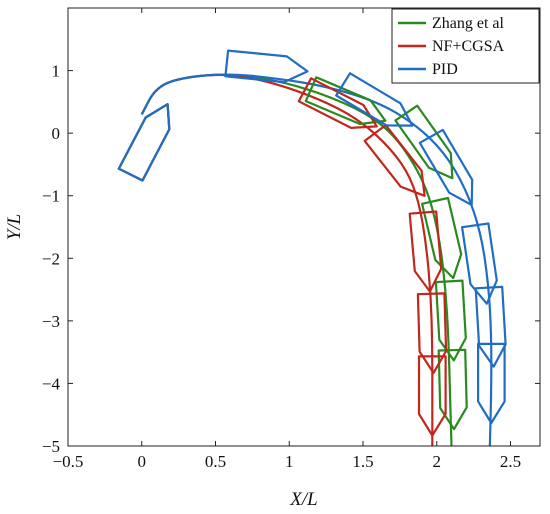 The height and width of the screenshot is (514, 550). Describe the element at coordinates (289, 461) in the screenshot. I see `x-tick-label: 1` at that location.